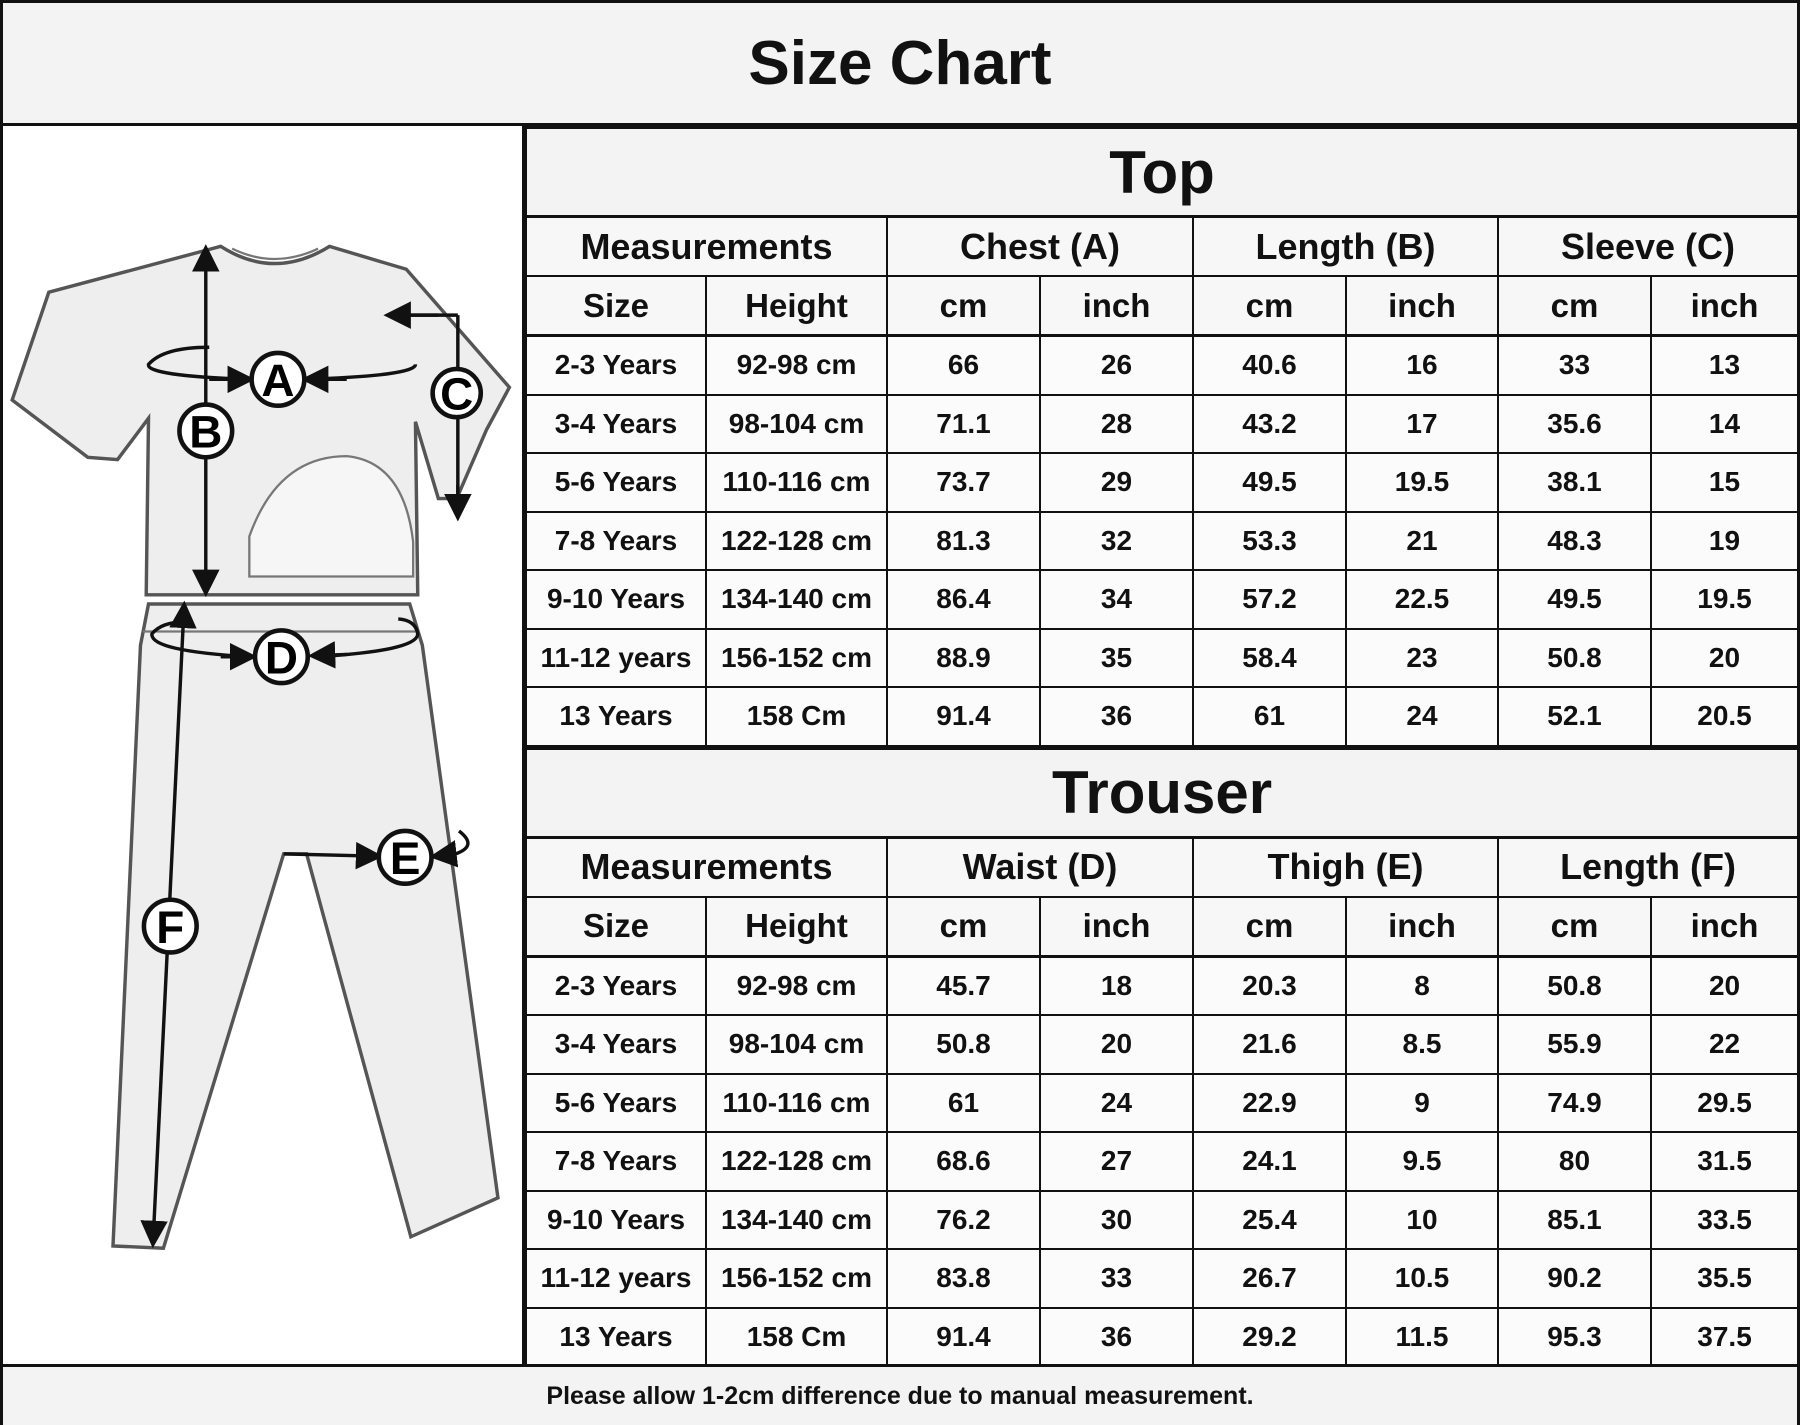 This screenshot has height=1425, width=1800. Describe the element at coordinates (1269, 540) in the screenshot. I see `cell: 53.3` at that location.